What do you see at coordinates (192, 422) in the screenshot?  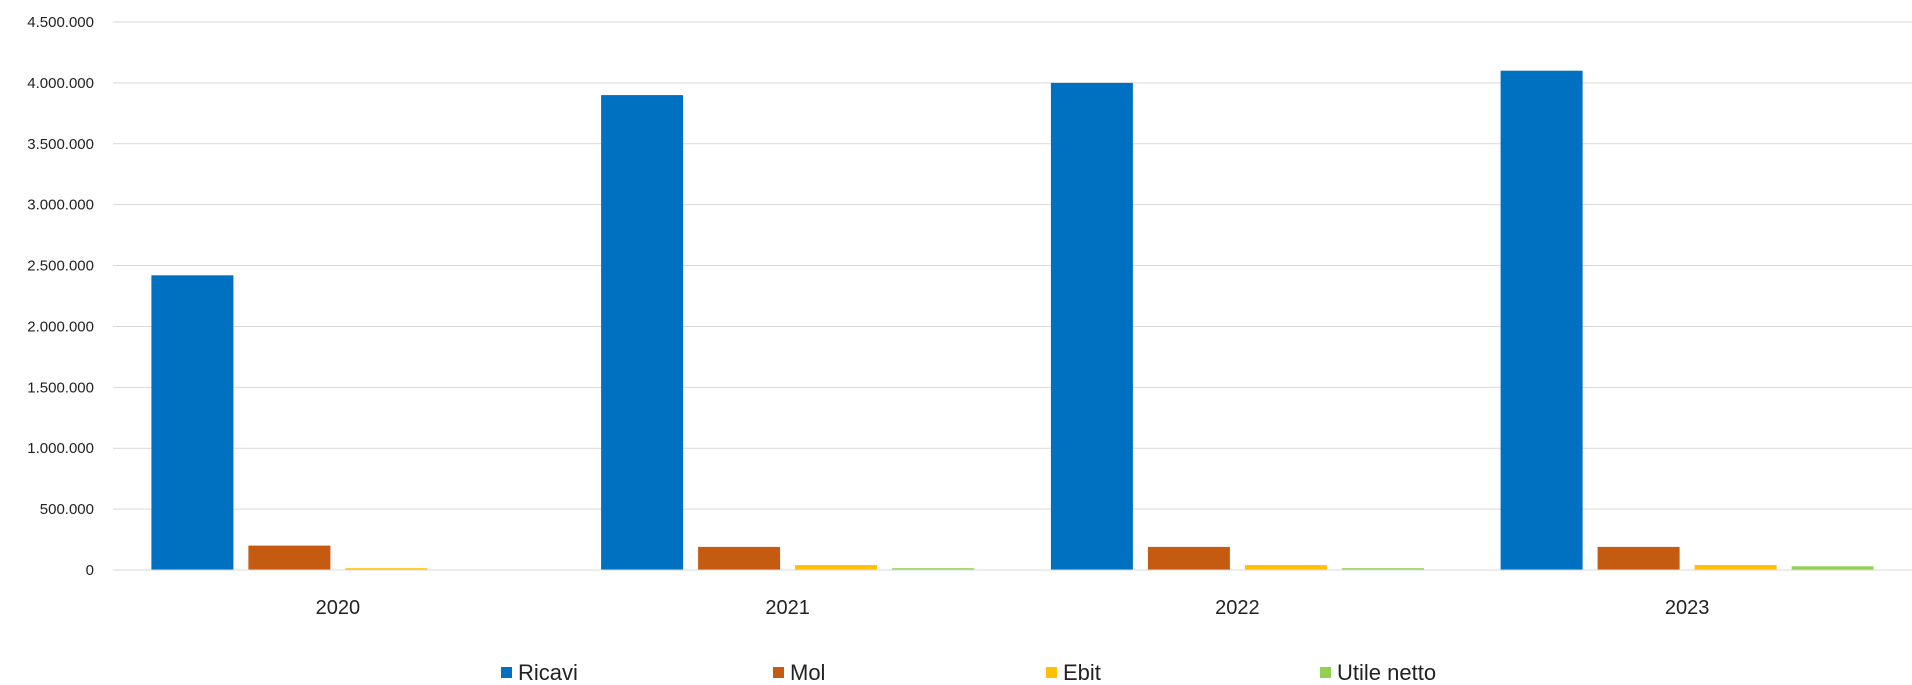 I see `bar-ricavi-2020` at bounding box center [192, 422].